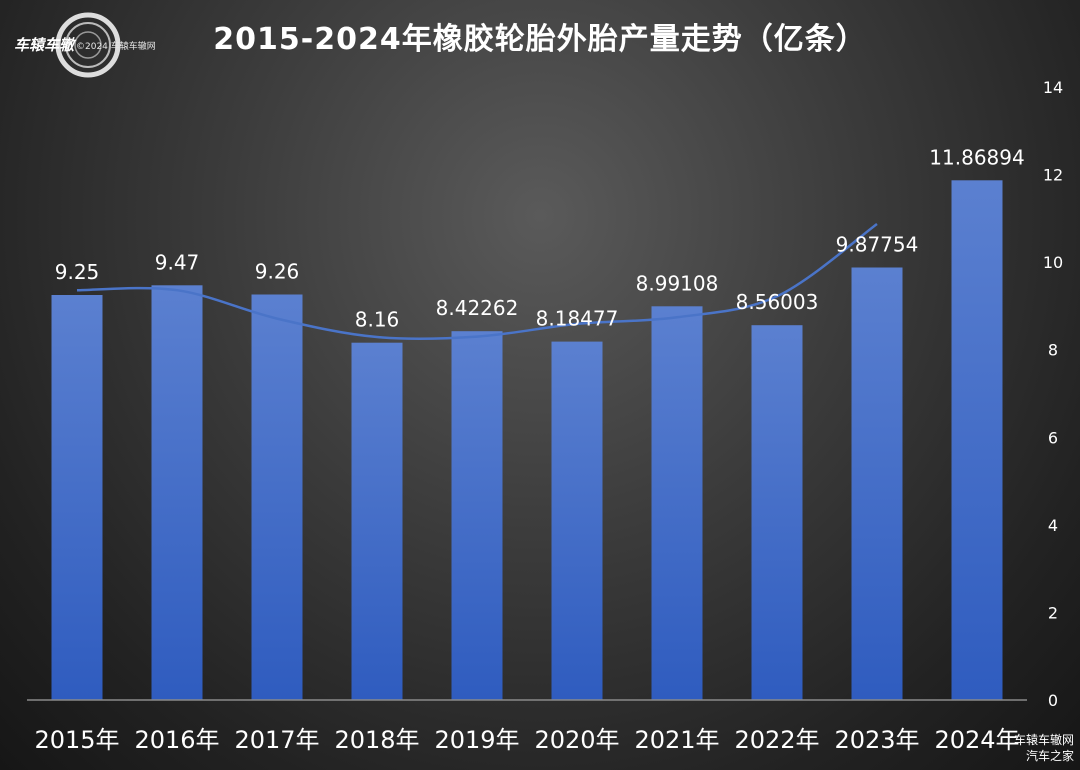 Image resolution: width=1080 pixels, height=770 pixels. I want to click on y-axis: 0 2 4 6 8 10 12 14, so click(1053, 394).